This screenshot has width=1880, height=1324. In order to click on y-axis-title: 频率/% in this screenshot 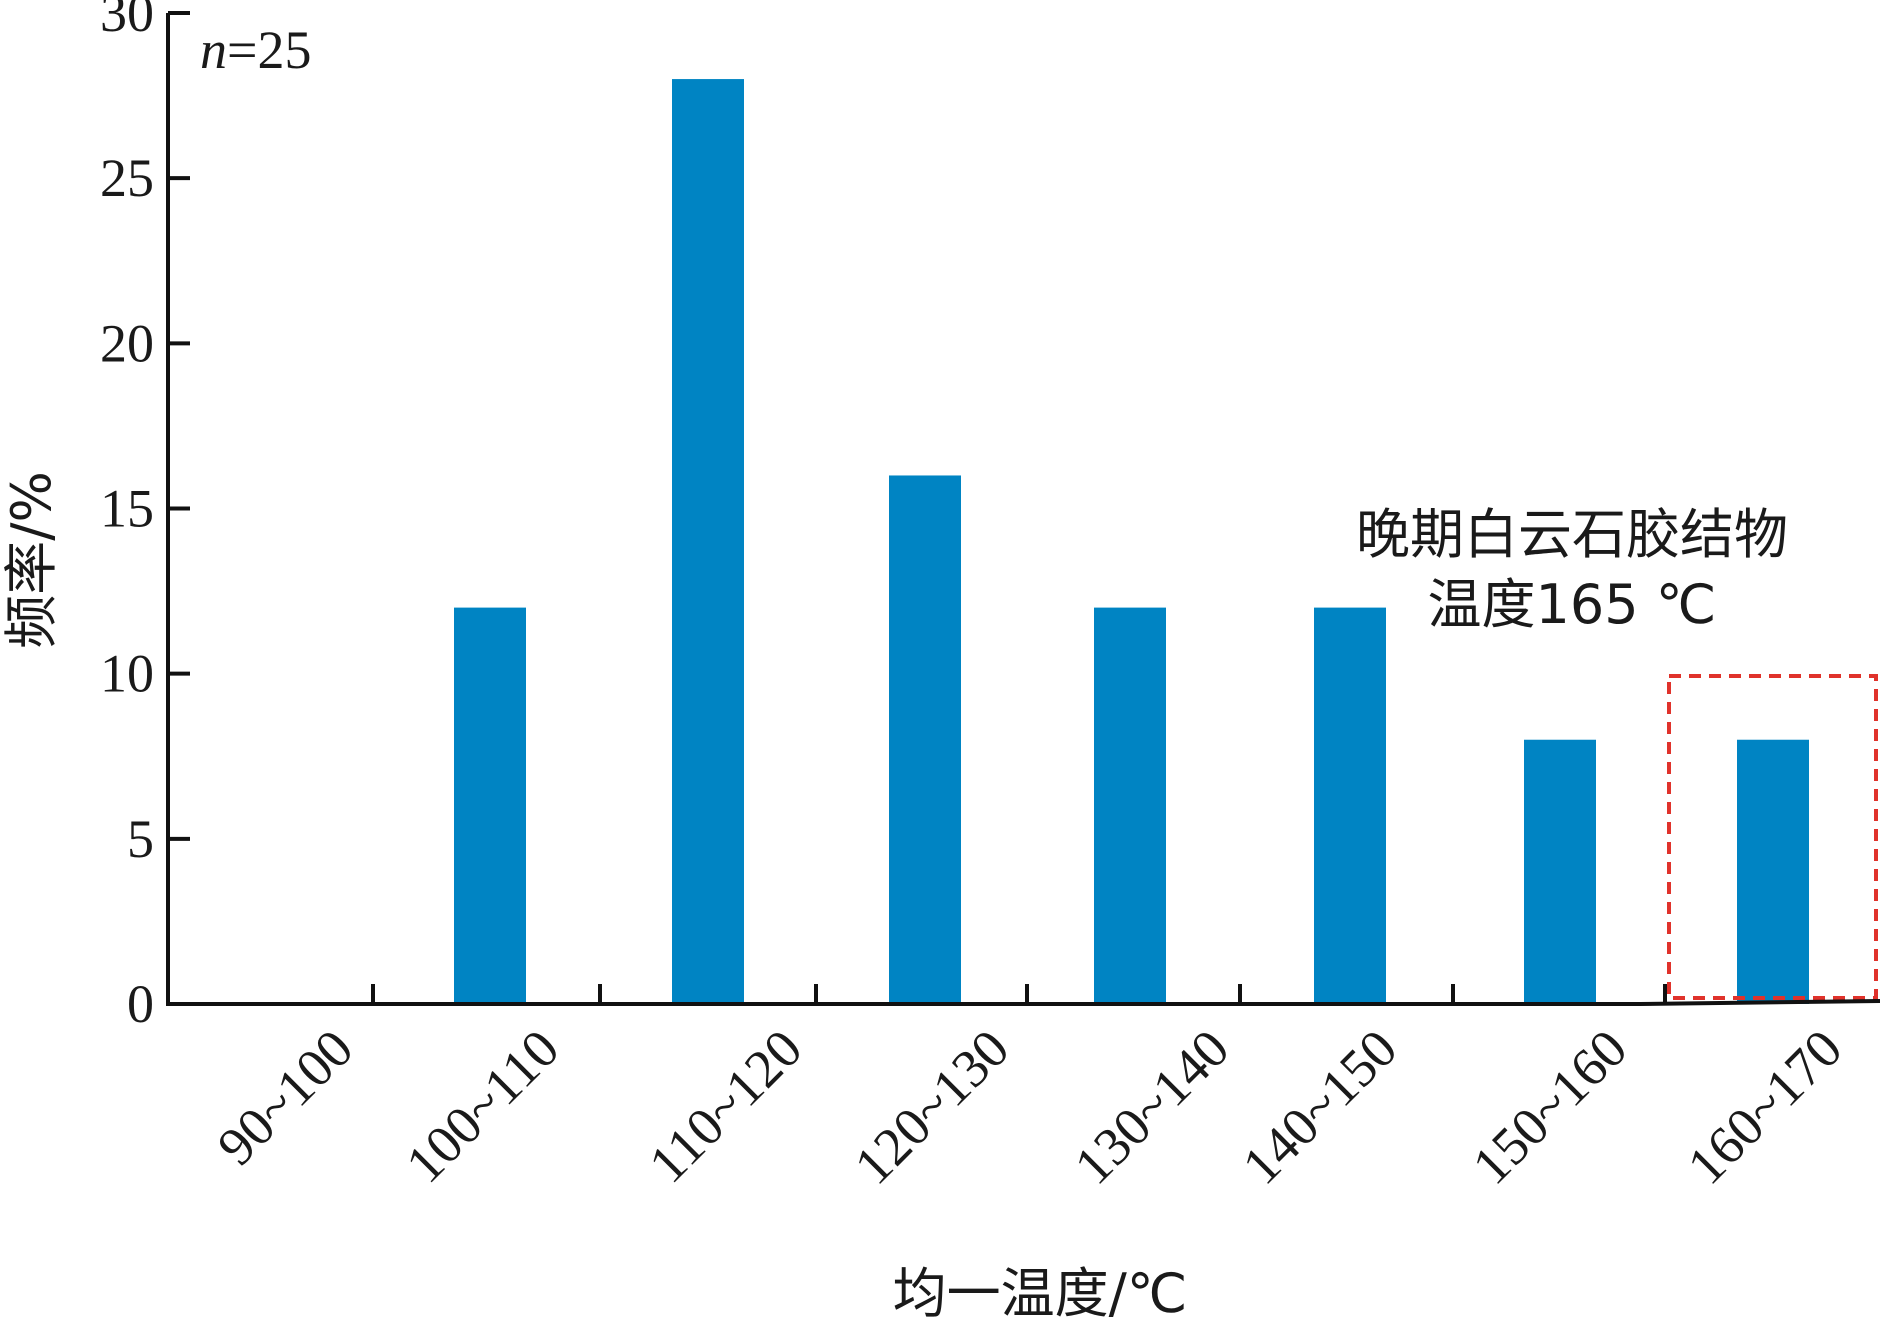, I will do `click(31, 560)`.